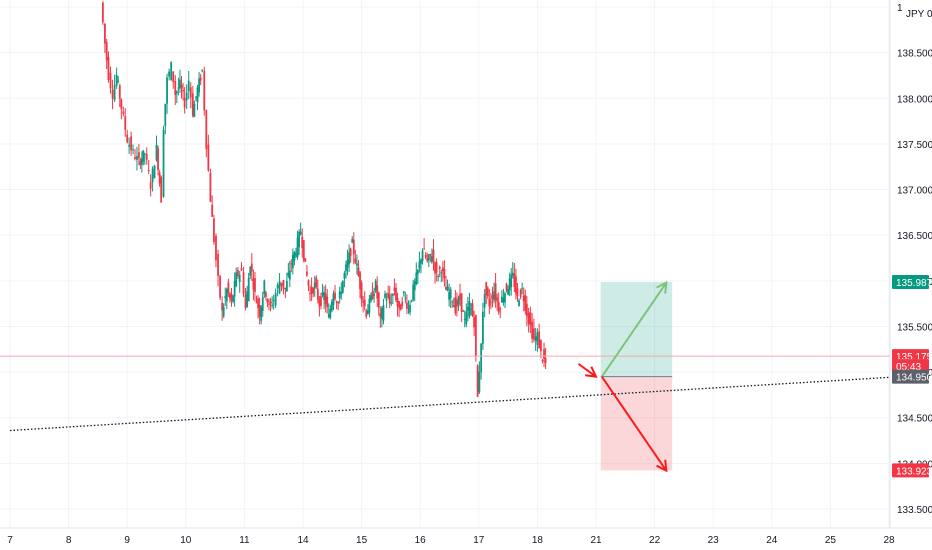  Describe the element at coordinates (466, 538) in the screenshot. I see `time-axis: 7 8 9 10 11 14 15 16 17 18 21 22 23 24 25 28` at that location.